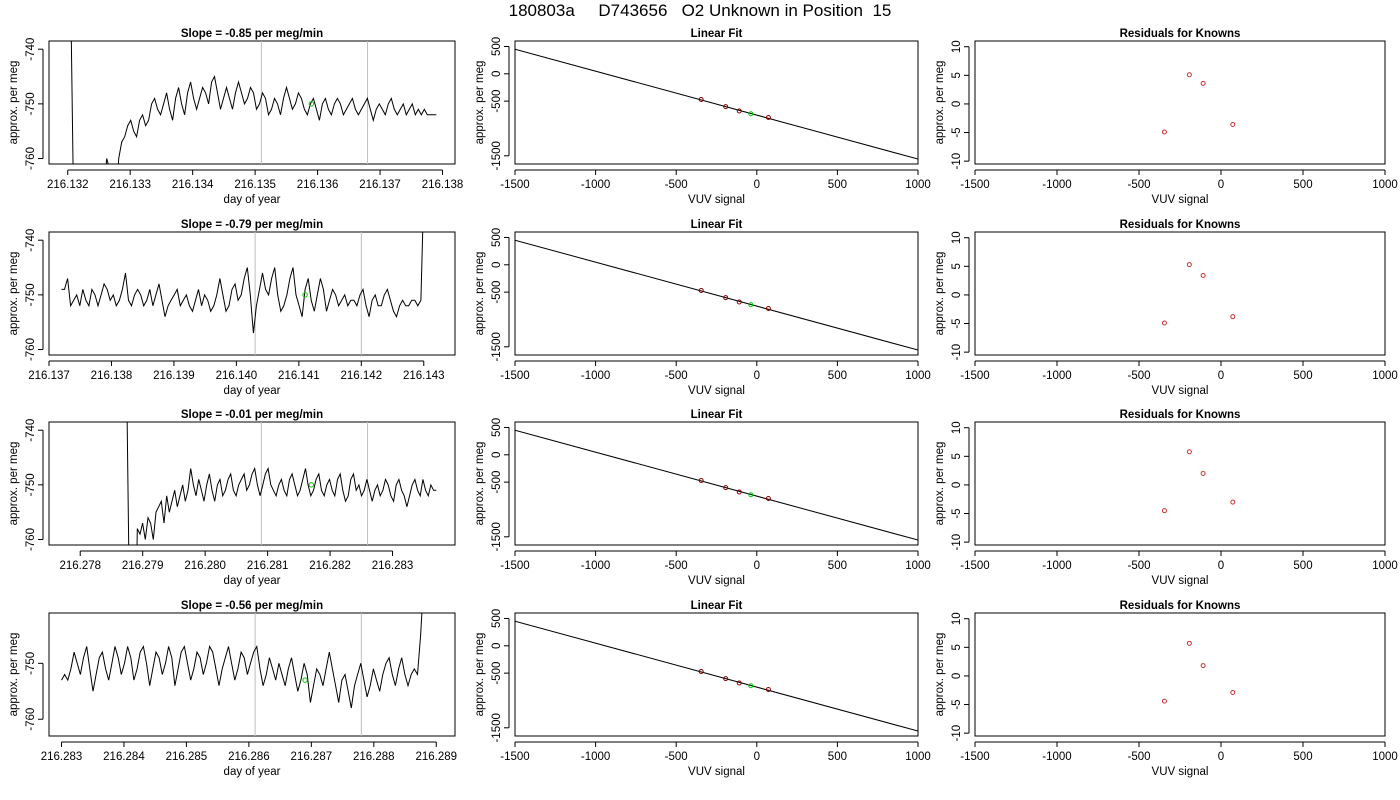 Image resolution: width=1400 pixels, height=800 pixels. Describe the element at coordinates (130, 185) in the screenshot. I see `x-tick-label: 216.133` at that location.